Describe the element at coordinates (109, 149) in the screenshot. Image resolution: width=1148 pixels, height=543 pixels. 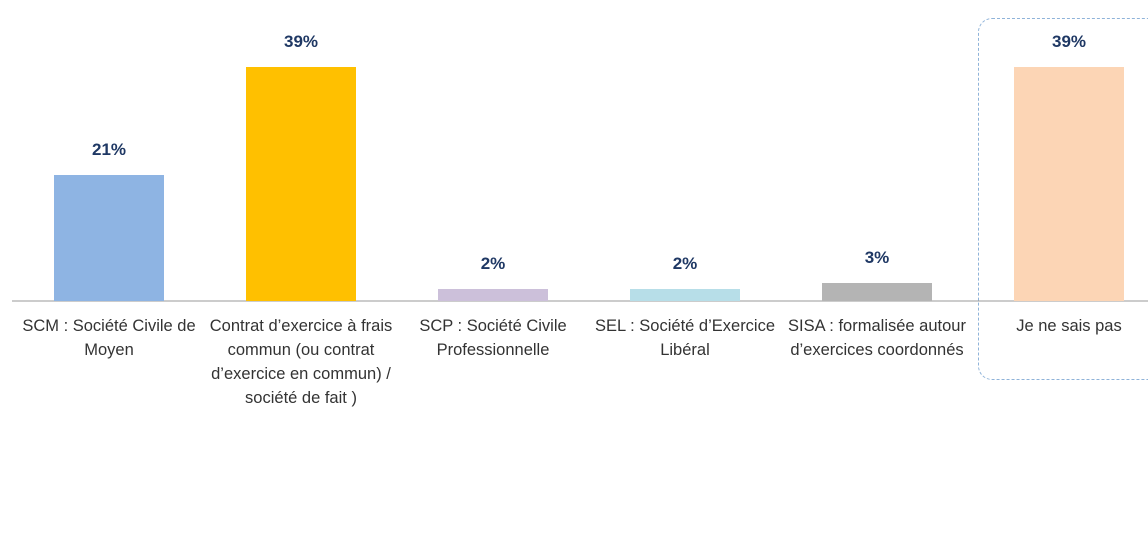
I see `data-label: 21%` at that location.